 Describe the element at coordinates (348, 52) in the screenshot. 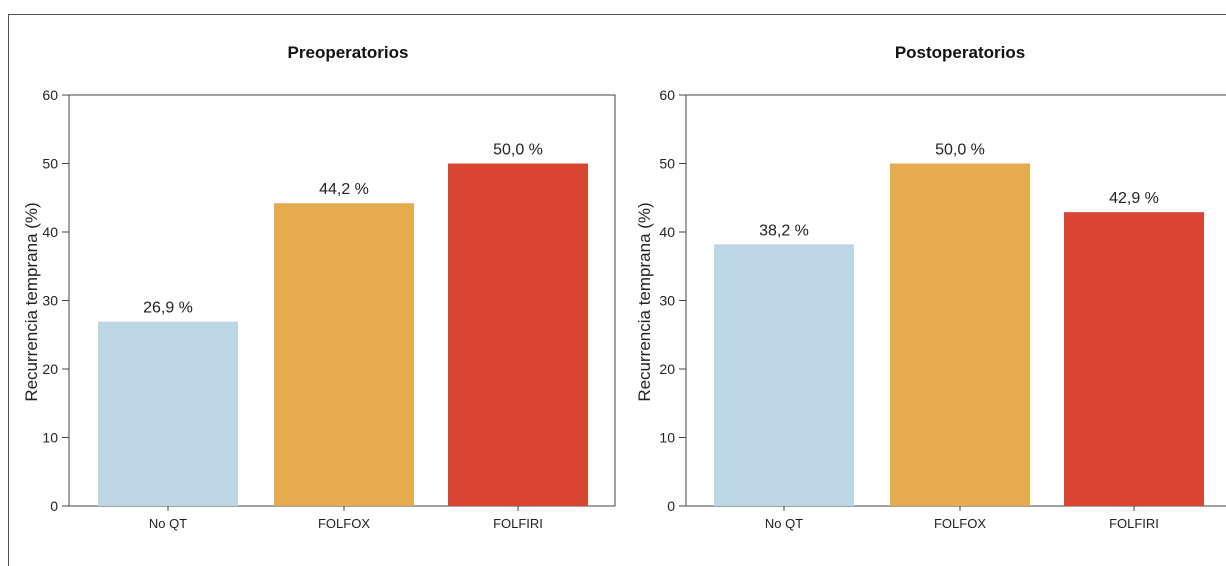

I see `chart-title: Preoperatorios` at that location.